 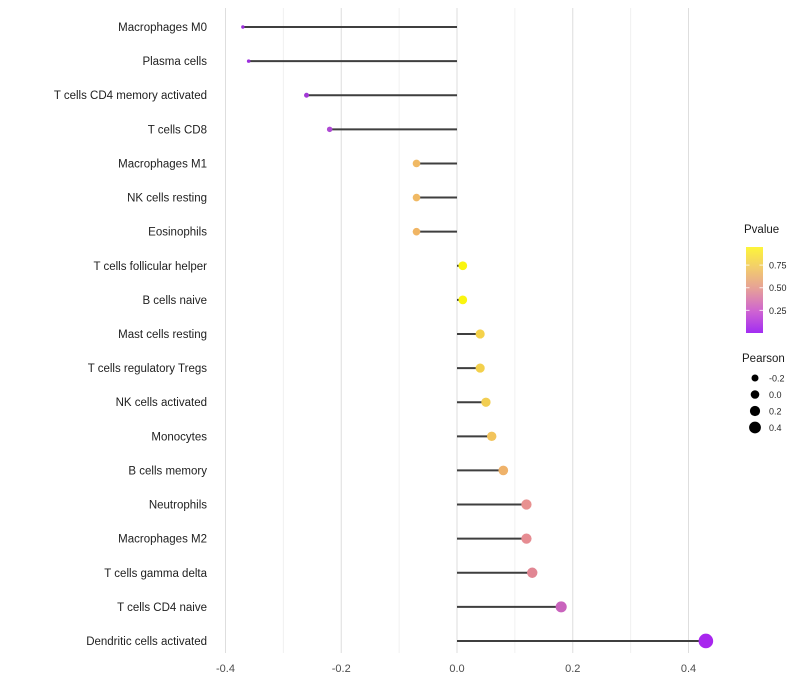 What do you see at coordinates (766, 288) in the screenshot?
I see `pvalue-colorbar-ticks: 0.75 0.50 0.25` at bounding box center [766, 288].